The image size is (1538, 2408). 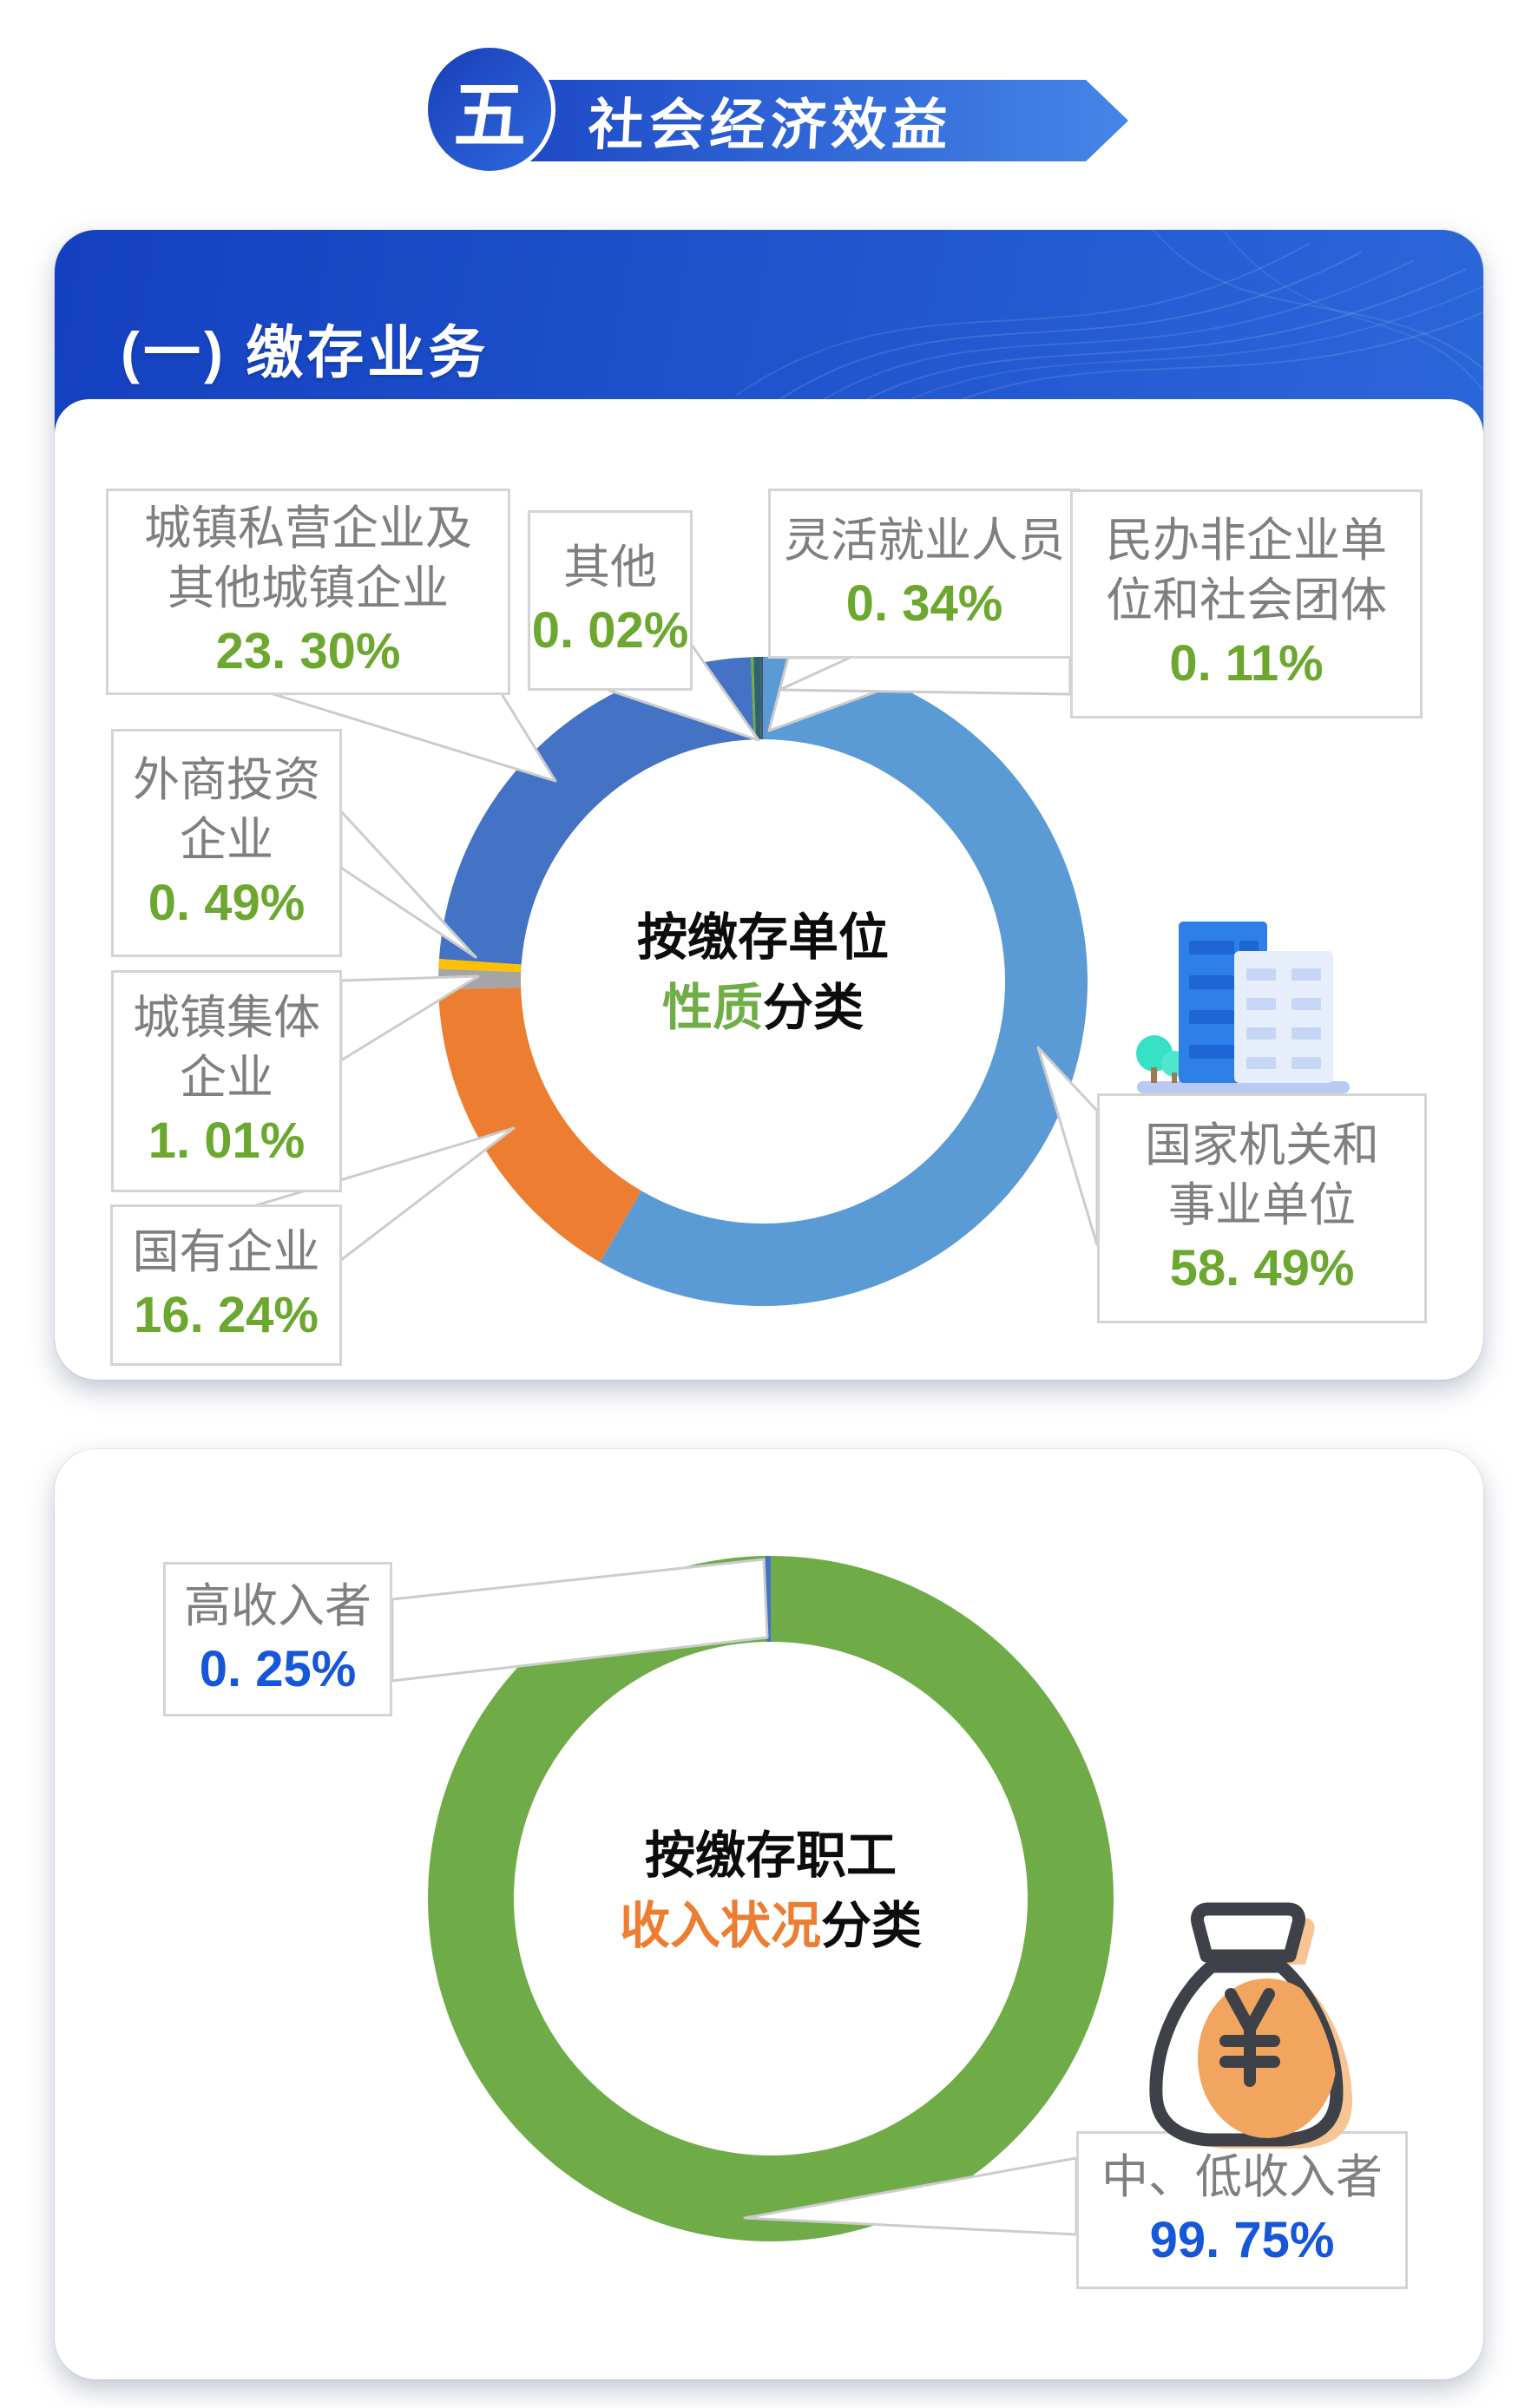 I want to click on section-index-label: 五, so click(x=489, y=115).